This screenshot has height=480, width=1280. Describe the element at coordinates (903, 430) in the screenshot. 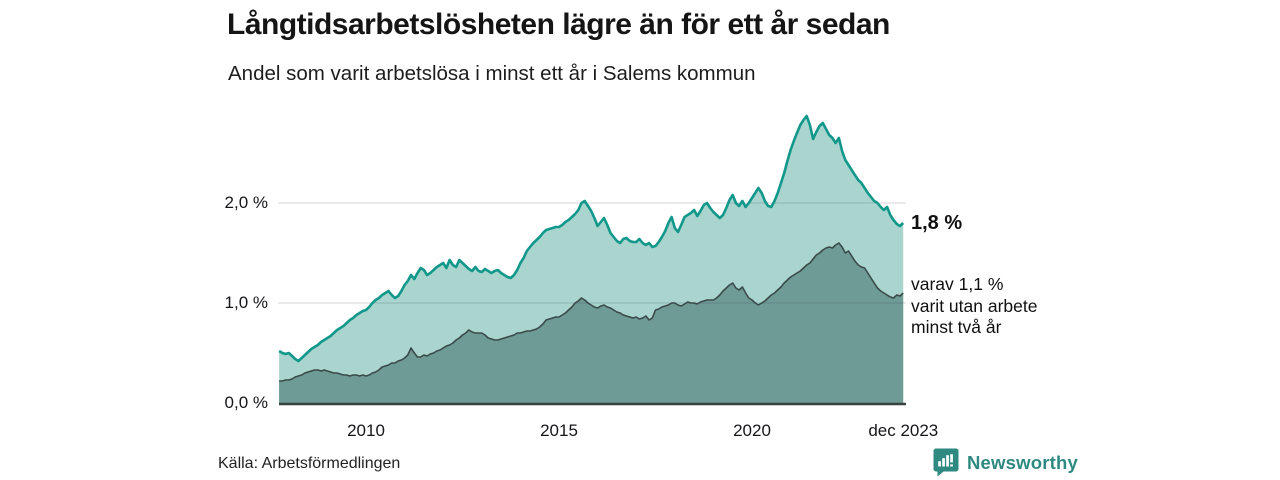

I see `x-tick-label: dec 2023` at that location.